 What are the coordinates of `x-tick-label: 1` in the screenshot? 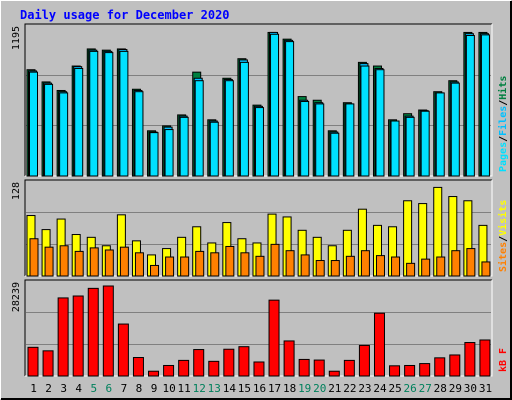 It's located at (33, 388).